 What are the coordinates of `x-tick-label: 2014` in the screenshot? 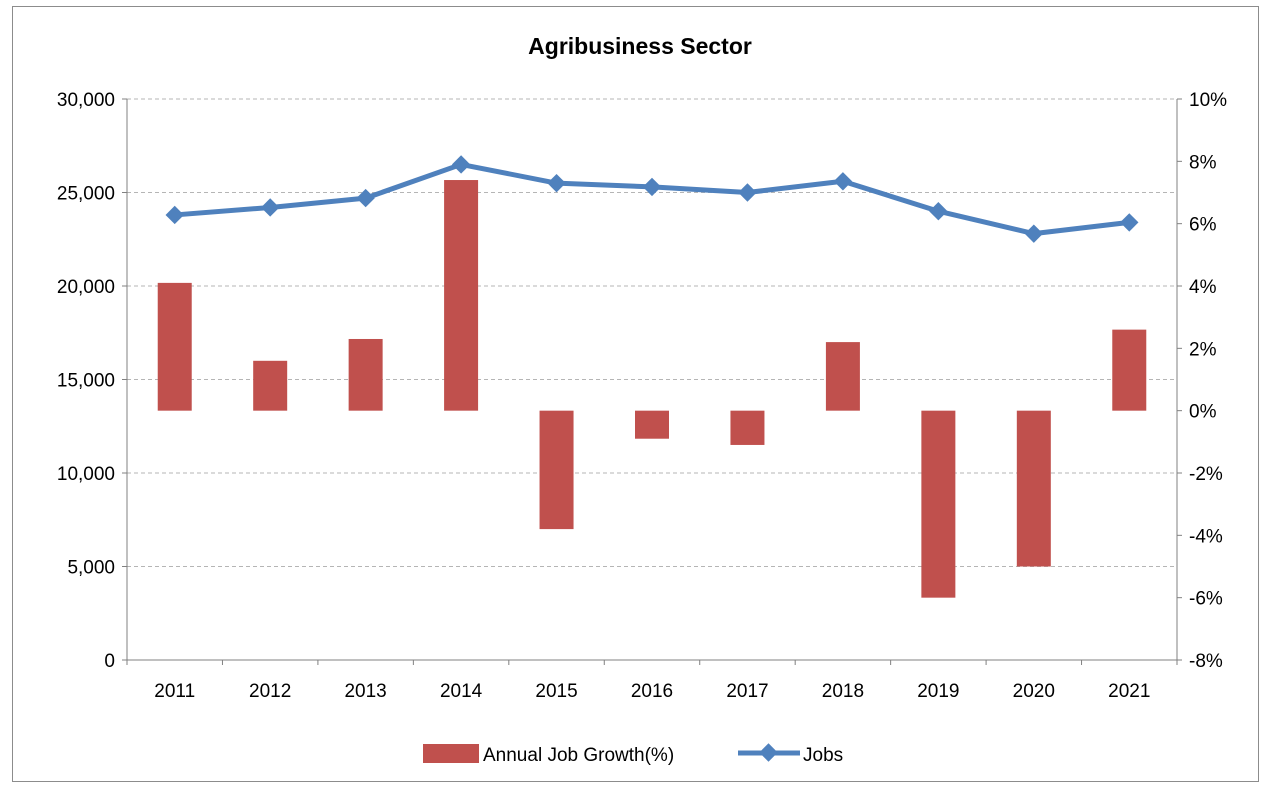 It's located at (461, 691).